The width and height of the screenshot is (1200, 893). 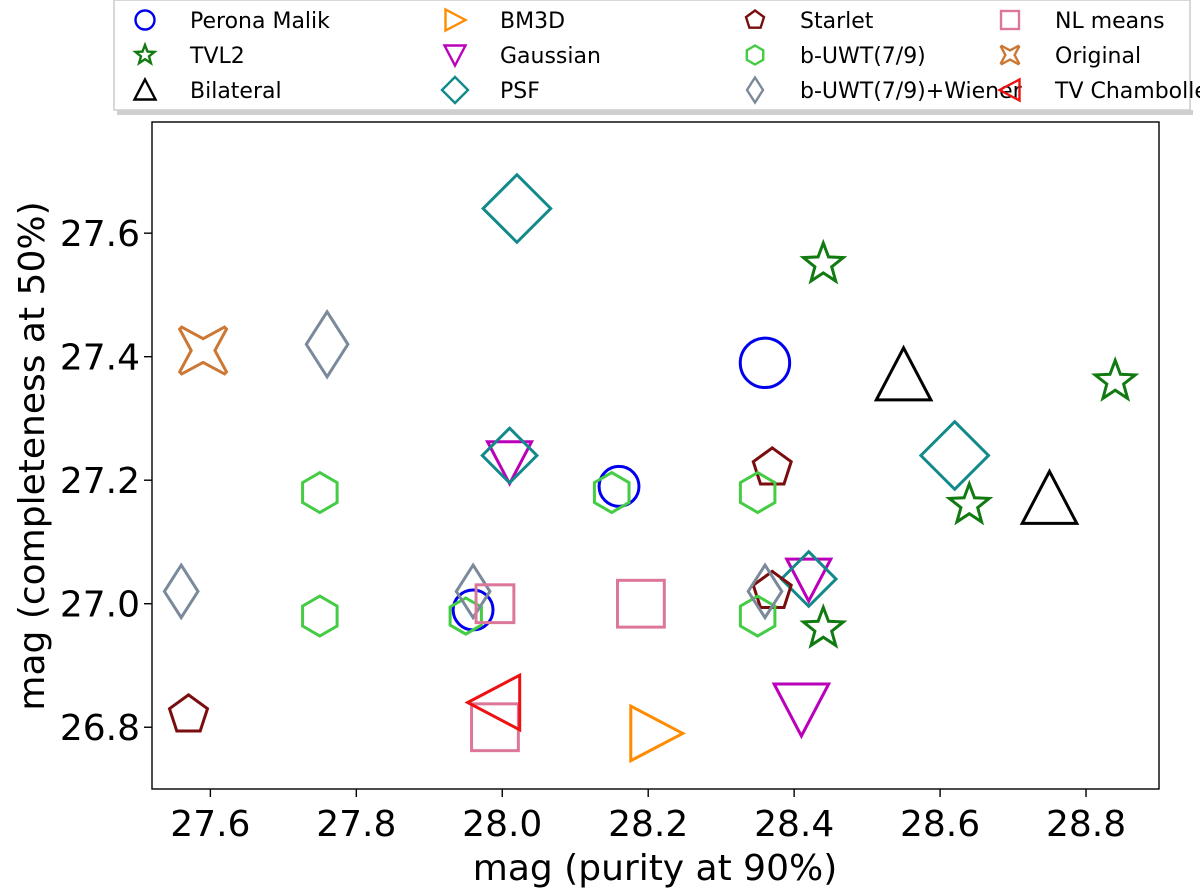 I want to click on legend-marker-perona-malik, so click(x=145, y=20).